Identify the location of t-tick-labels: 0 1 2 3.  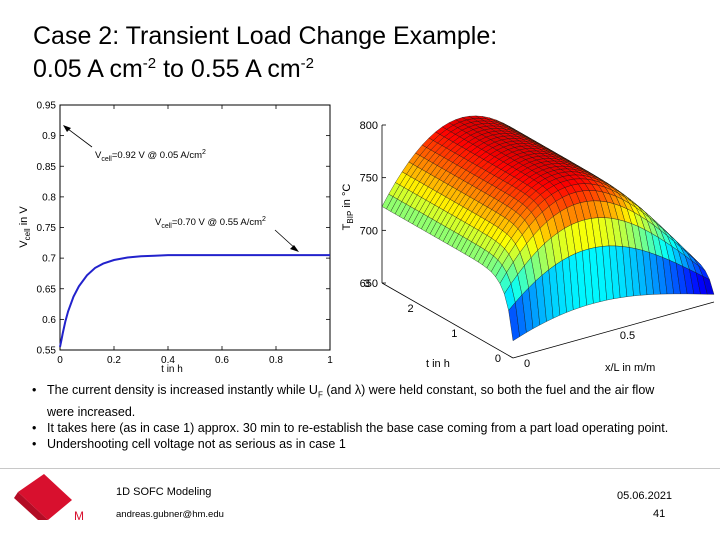
(432, 321).